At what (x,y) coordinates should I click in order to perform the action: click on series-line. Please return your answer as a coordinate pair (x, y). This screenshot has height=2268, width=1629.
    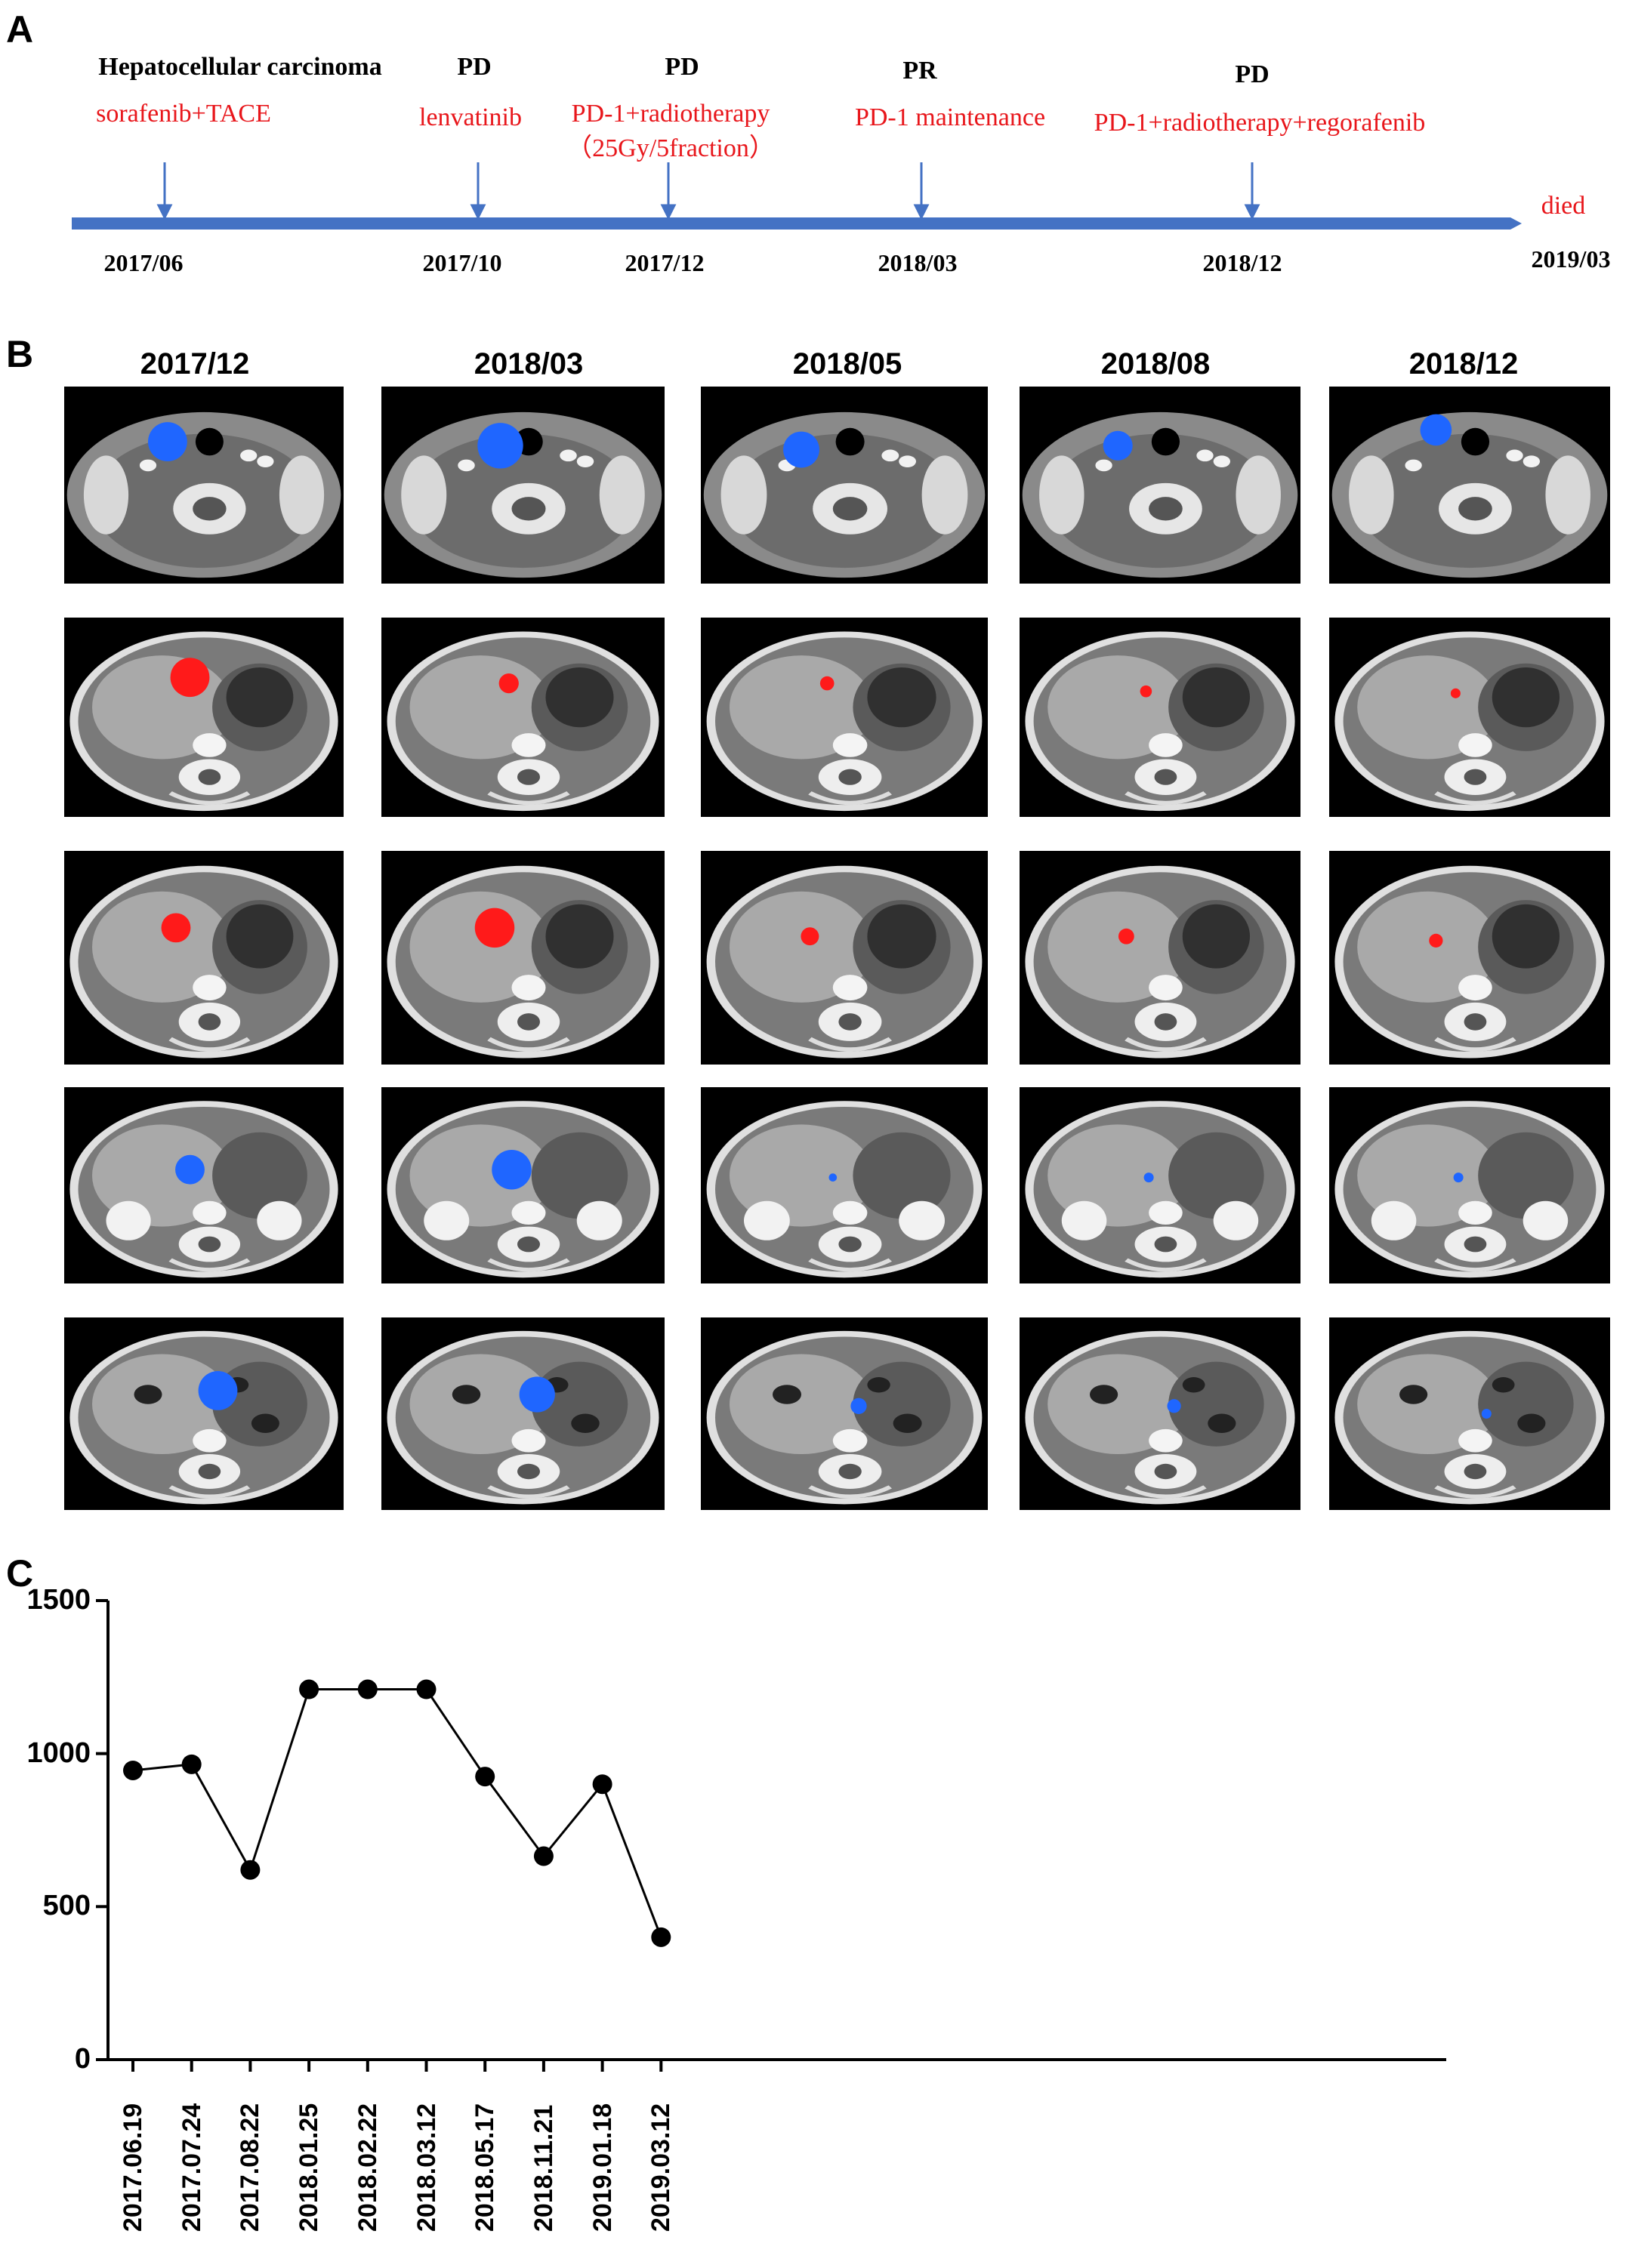
    Looking at the image, I should click on (397, 1813).